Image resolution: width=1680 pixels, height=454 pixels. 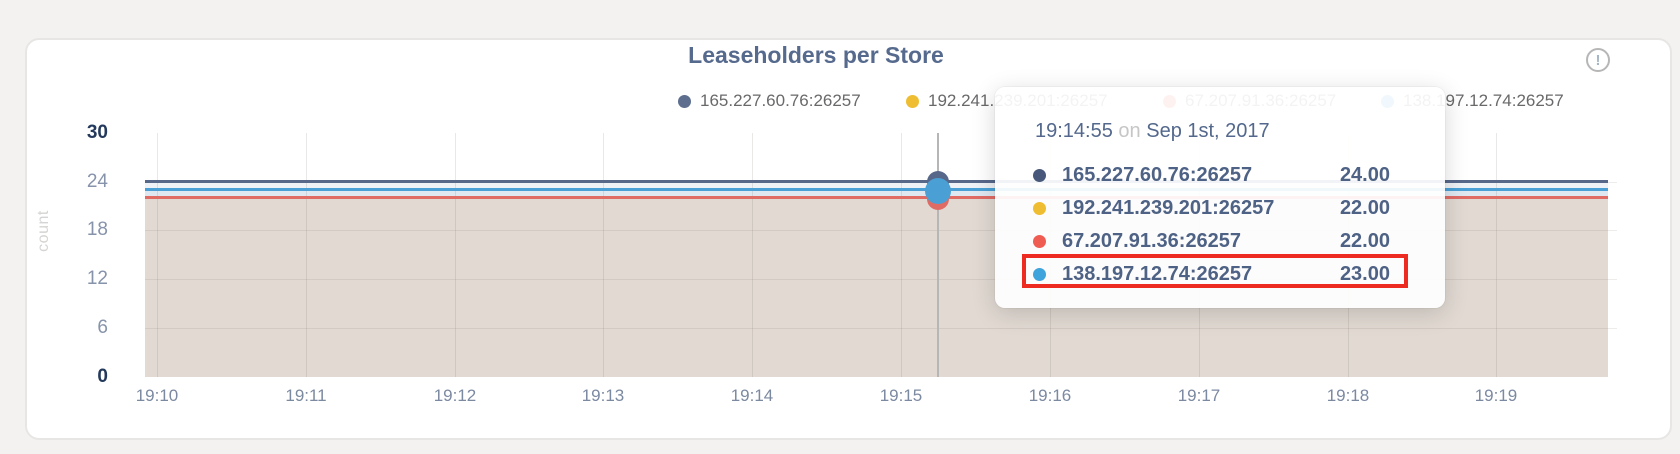 What do you see at coordinates (901, 395) in the screenshot?
I see `x-tick: 19:15` at bounding box center [901, 395].